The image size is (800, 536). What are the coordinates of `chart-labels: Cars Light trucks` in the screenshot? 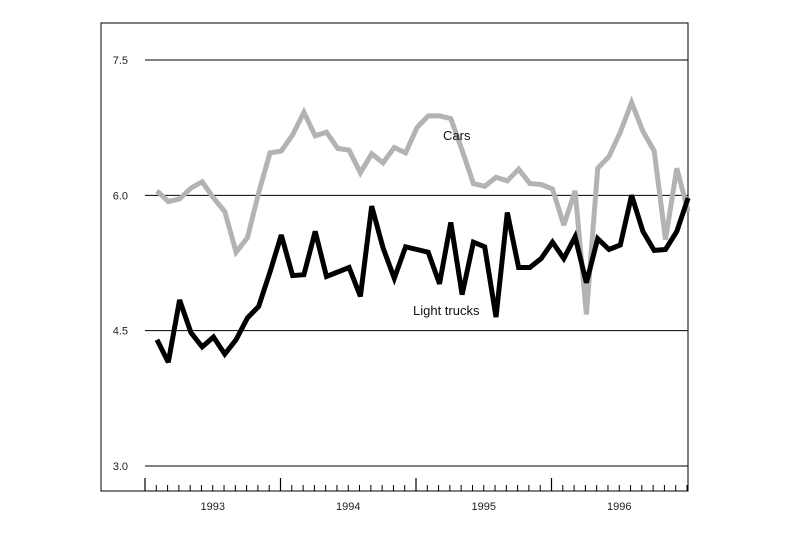 It's located at (446, 223).